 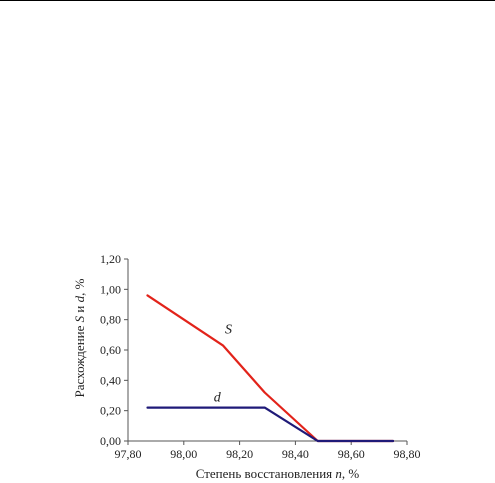 What do you see at coordinates (295, 454) in the screenshot?
I see `x-tick-label: 98,40` at bounding box center [295, 454].